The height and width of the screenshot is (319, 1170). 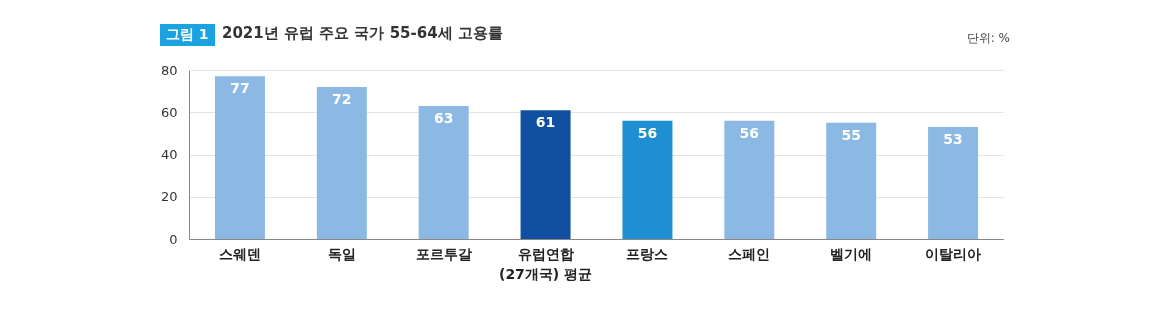 I want to click on x-tick-label: 스웨덴, so click(x=239, y=253).